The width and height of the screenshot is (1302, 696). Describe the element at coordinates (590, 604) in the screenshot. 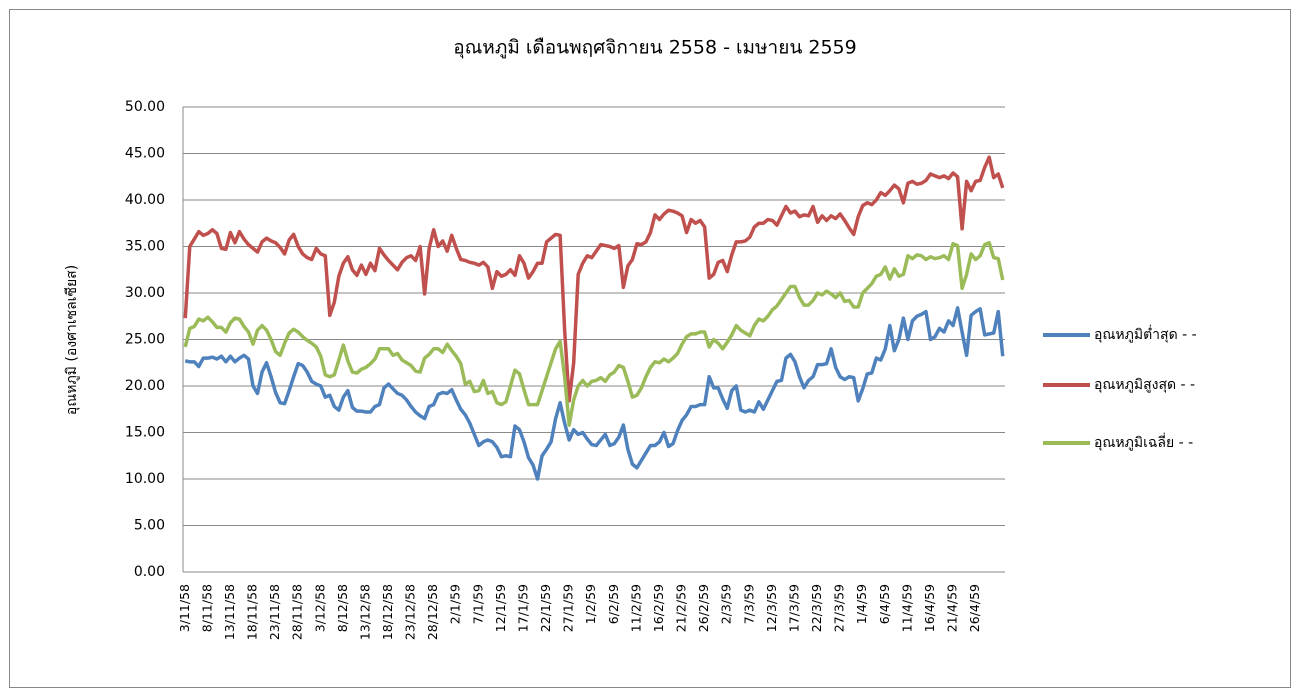

I see `x-tick-label: 1/2/59` at that location.